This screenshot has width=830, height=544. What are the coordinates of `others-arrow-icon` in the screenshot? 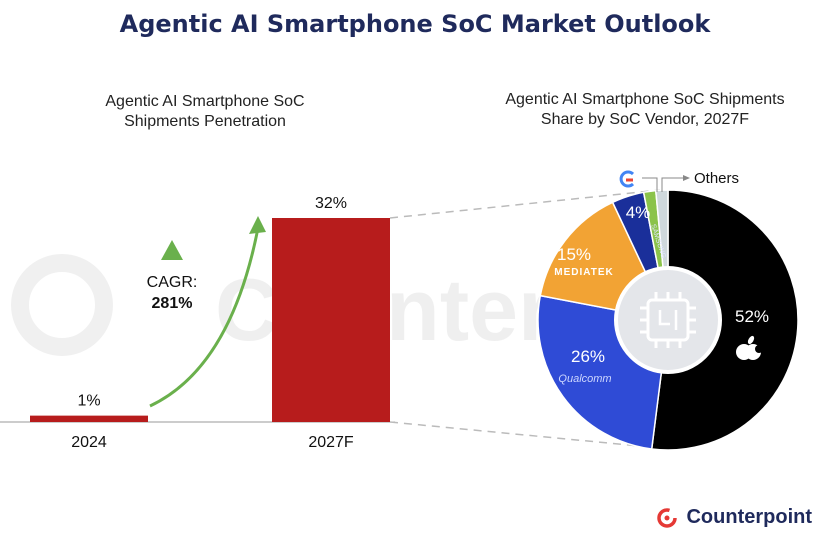 It's located at (686, 178).